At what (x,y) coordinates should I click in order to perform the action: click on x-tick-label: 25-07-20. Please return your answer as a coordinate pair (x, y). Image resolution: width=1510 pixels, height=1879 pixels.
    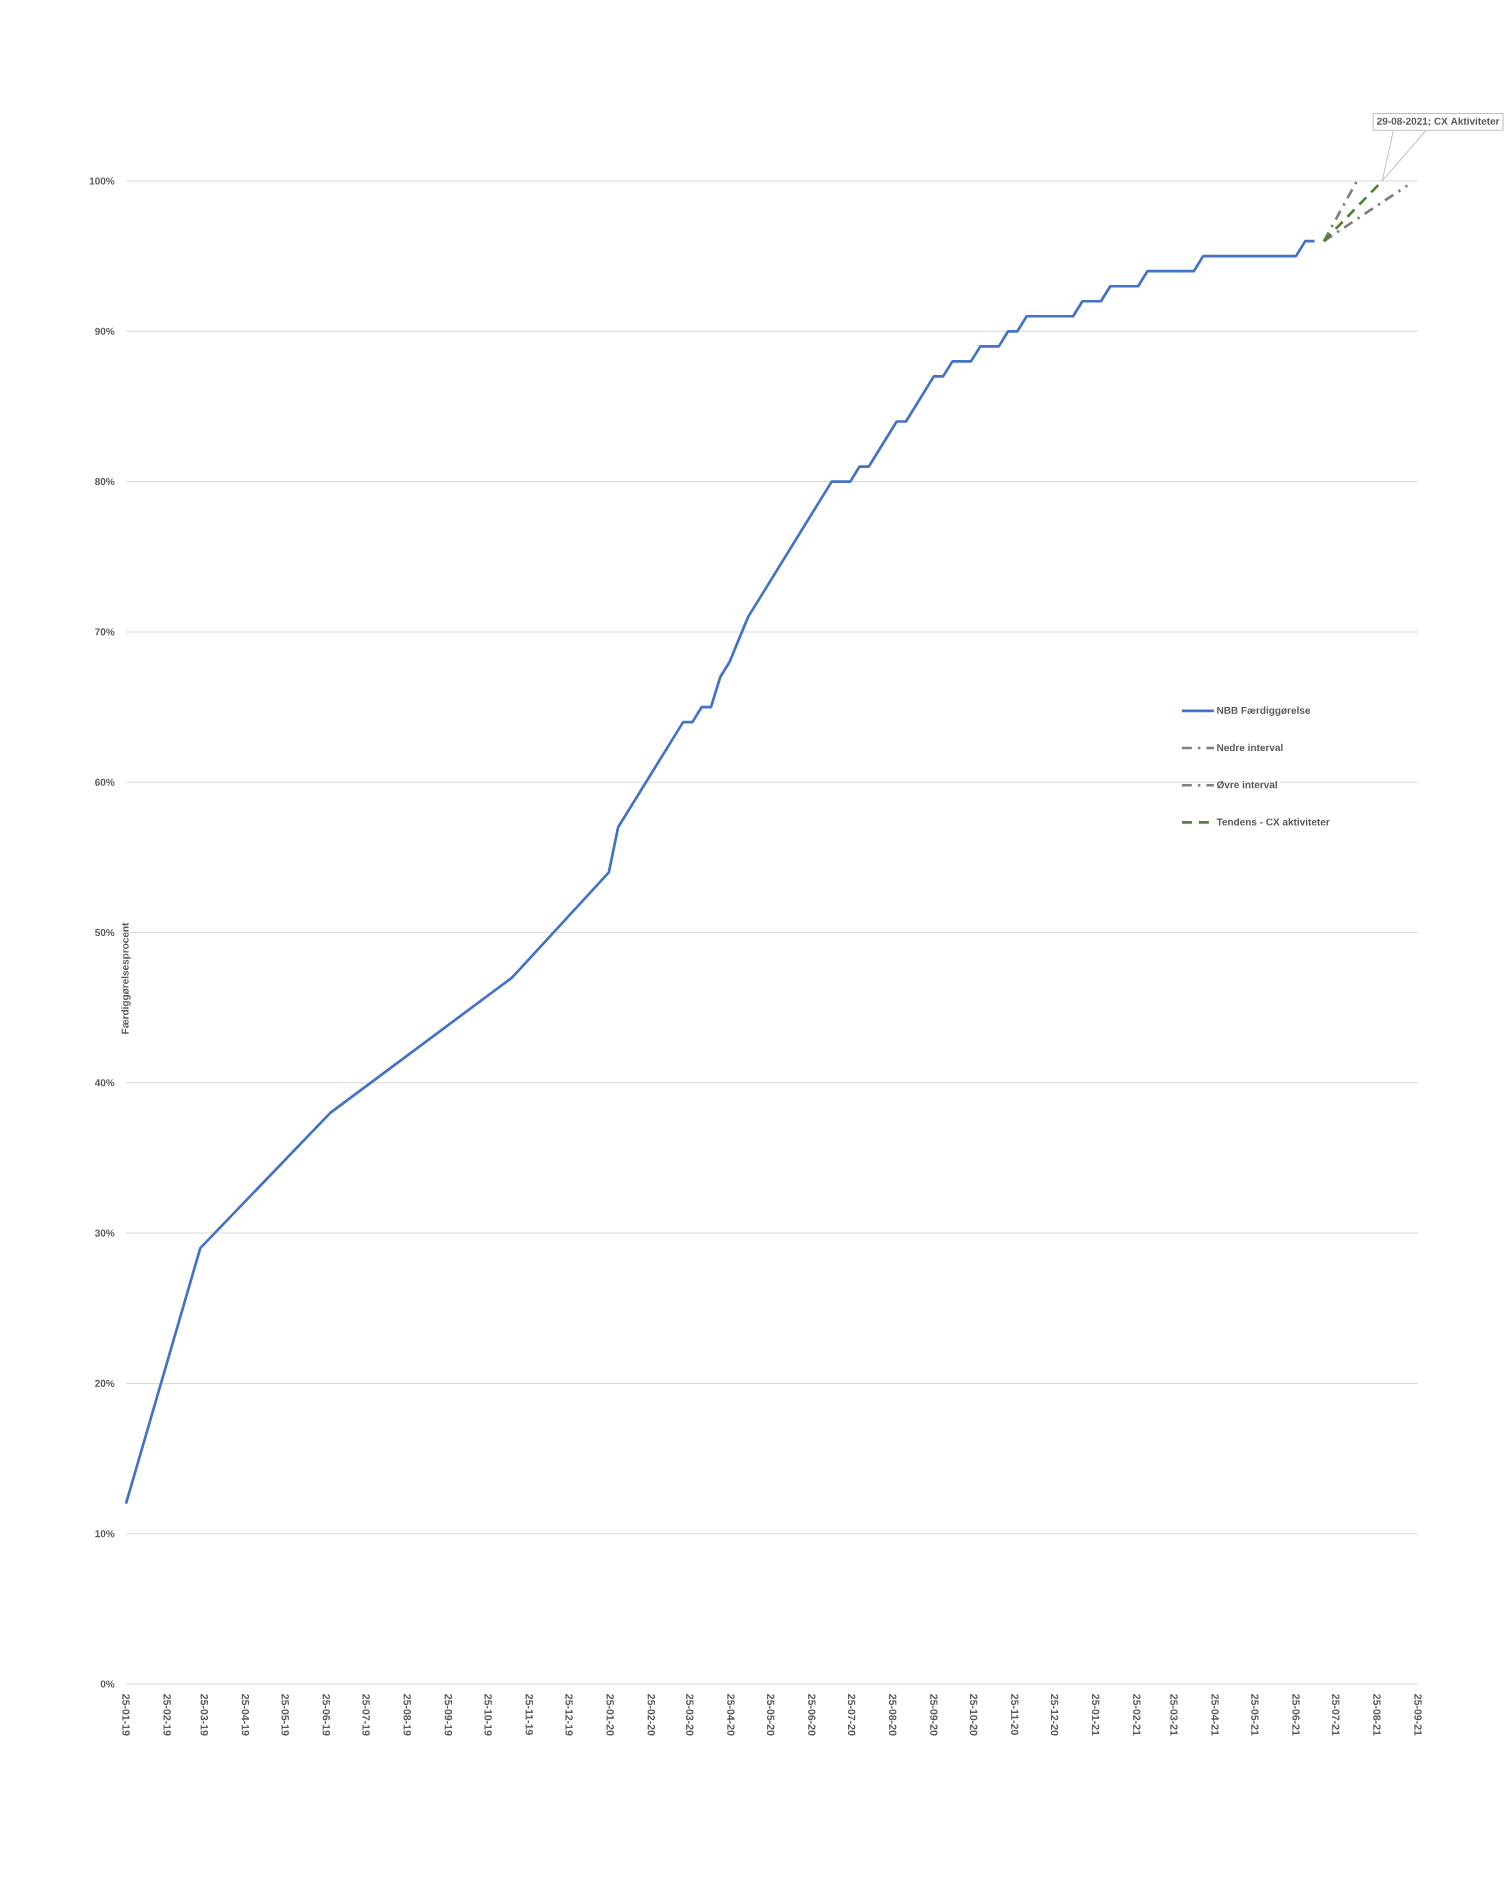
    Looking at the image, I should click on (851, 1715).